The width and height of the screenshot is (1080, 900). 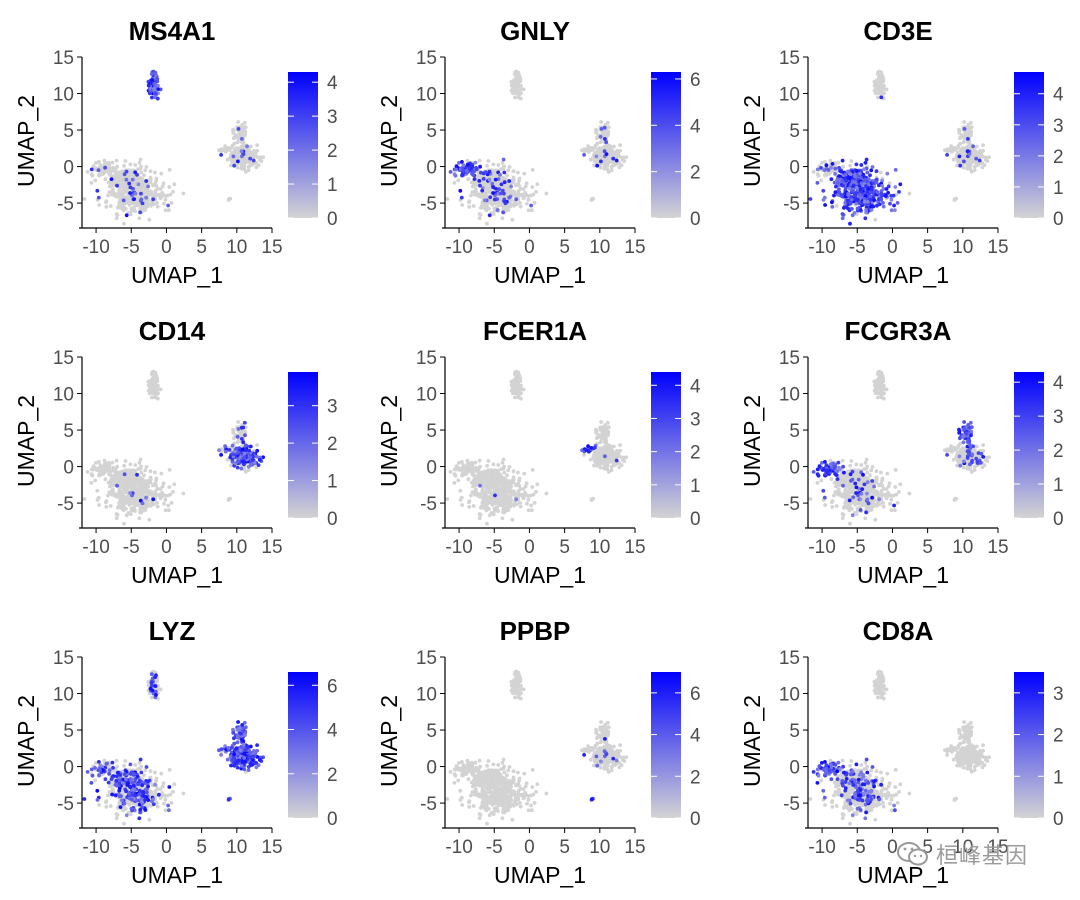 What do you see at coordinates (389, 141) in the screenshot?
I see `y-axis-label: UMAP_2` at bounding box center [389, 141].